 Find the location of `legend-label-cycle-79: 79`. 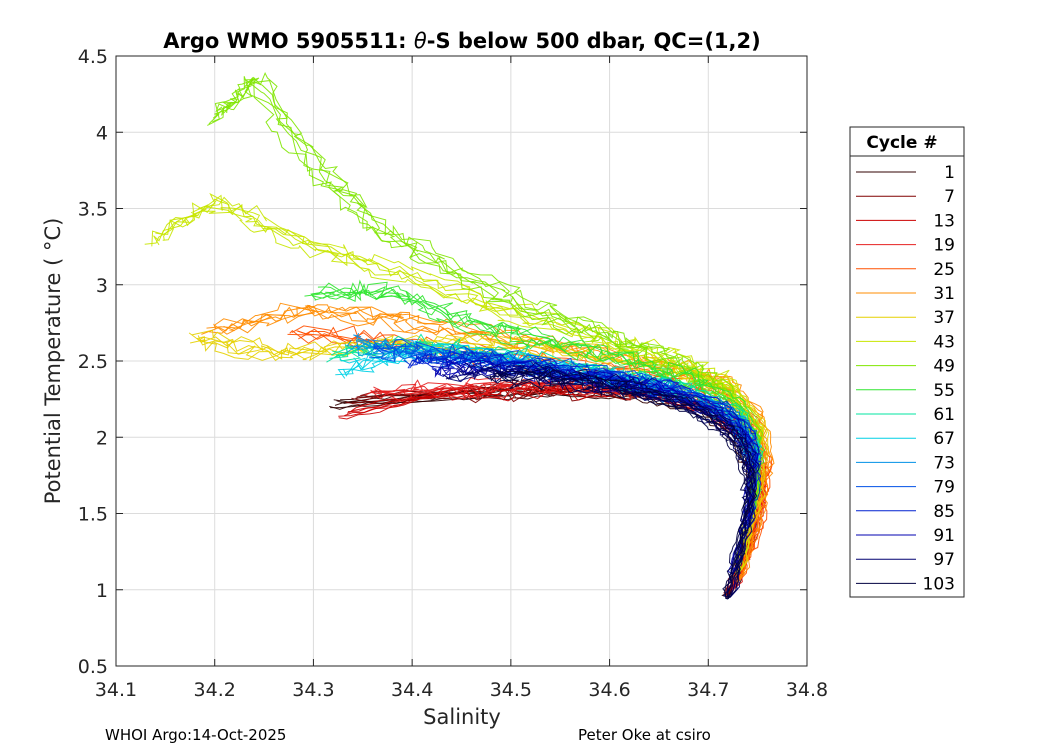

legend-label-cycle-79: 79 is located at coordinates (944, 488).